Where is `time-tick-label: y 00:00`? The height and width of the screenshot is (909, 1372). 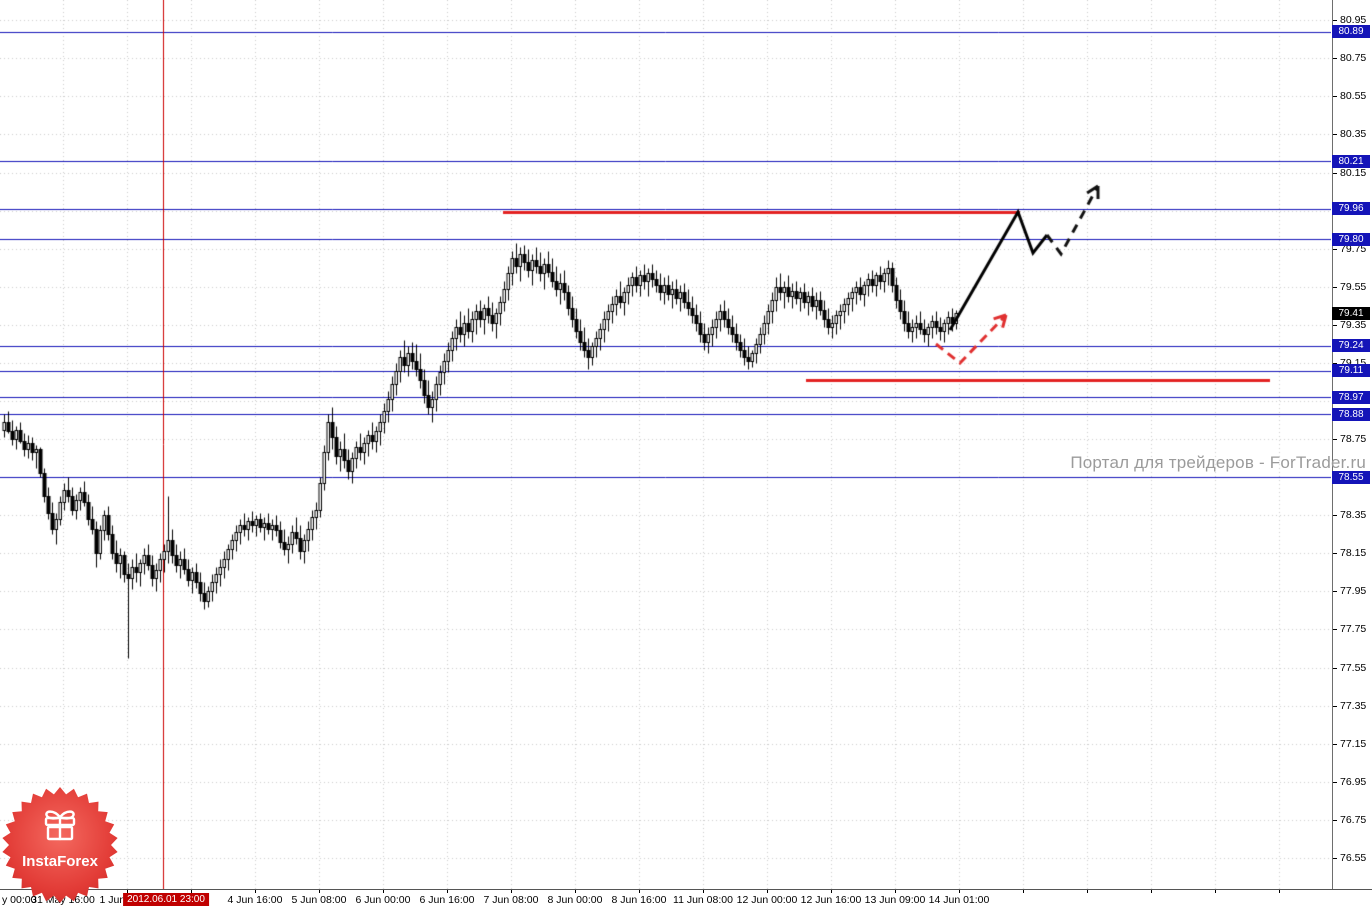 time-tick-label: y 00:00 is located at coordinates (19, 900).